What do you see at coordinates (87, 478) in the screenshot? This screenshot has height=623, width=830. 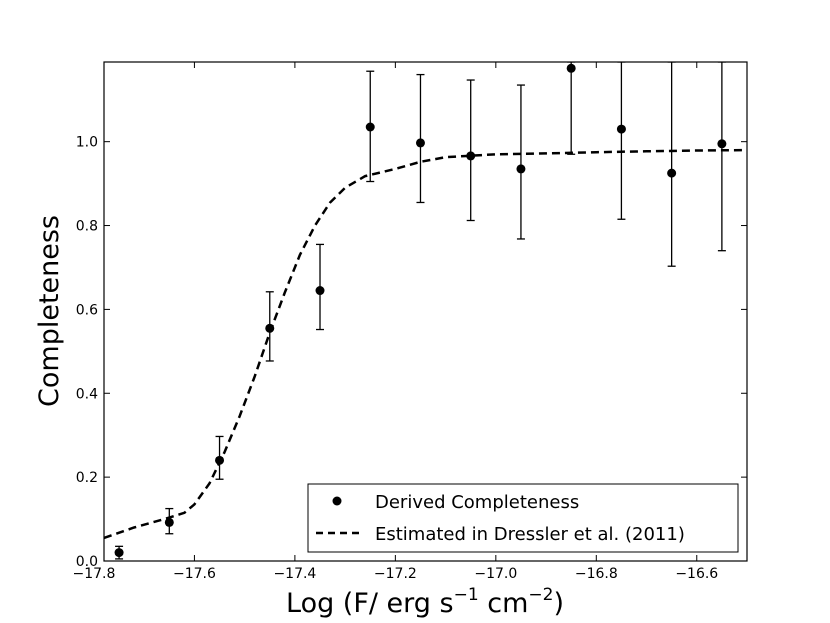 I see `y-tick-label: 0.2` at bounding box center [87, 478].